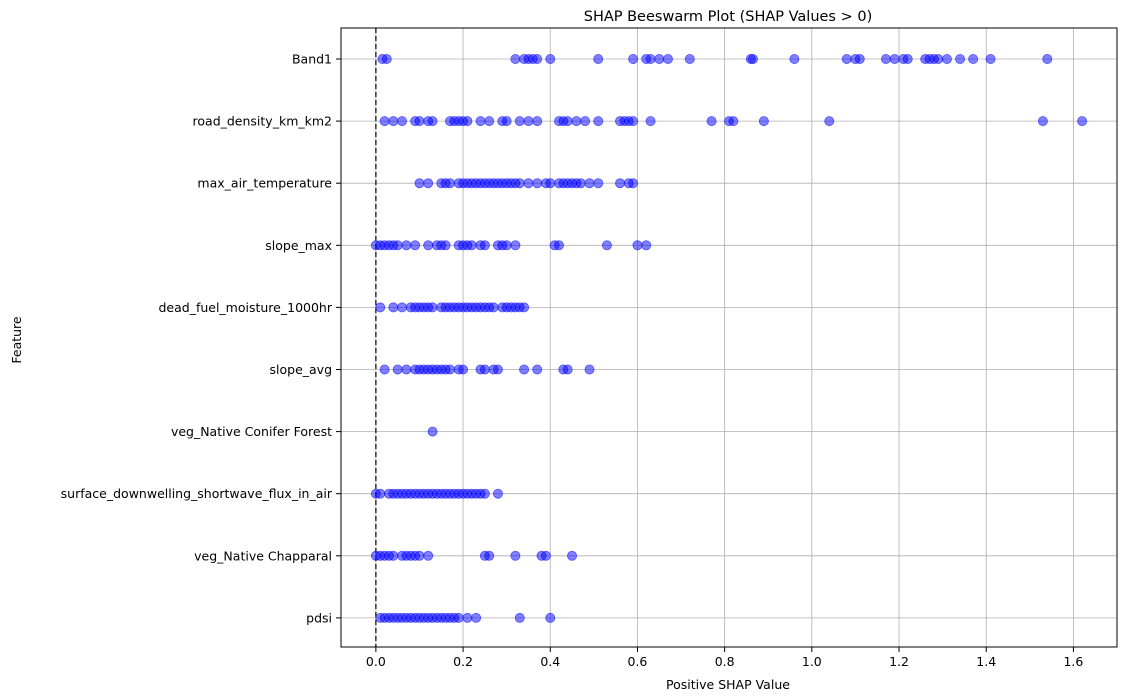 The height and width of the screenshot is (699, 1126). I want to click on feature-label: max_air_temperature, so click(264, 183).